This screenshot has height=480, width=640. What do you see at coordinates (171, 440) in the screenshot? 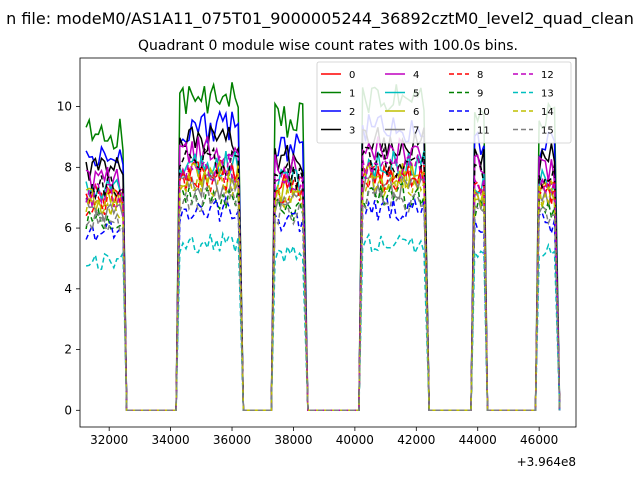
I see `x-tick-label: 34000` at bounding box center [171, 440].